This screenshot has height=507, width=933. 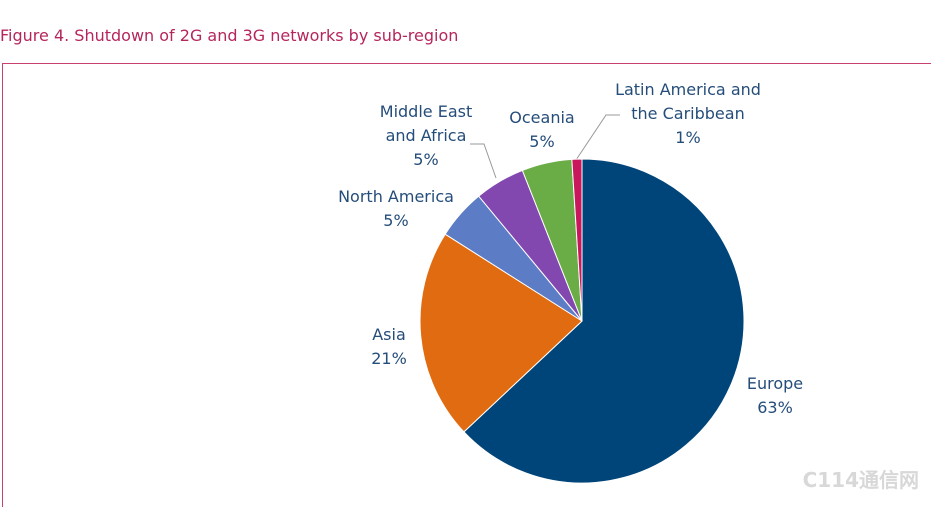 What do you see at coordinates (860, 480) in the screenshot?
I see `watermark: C114通信网` at bounding box center [860, 480].